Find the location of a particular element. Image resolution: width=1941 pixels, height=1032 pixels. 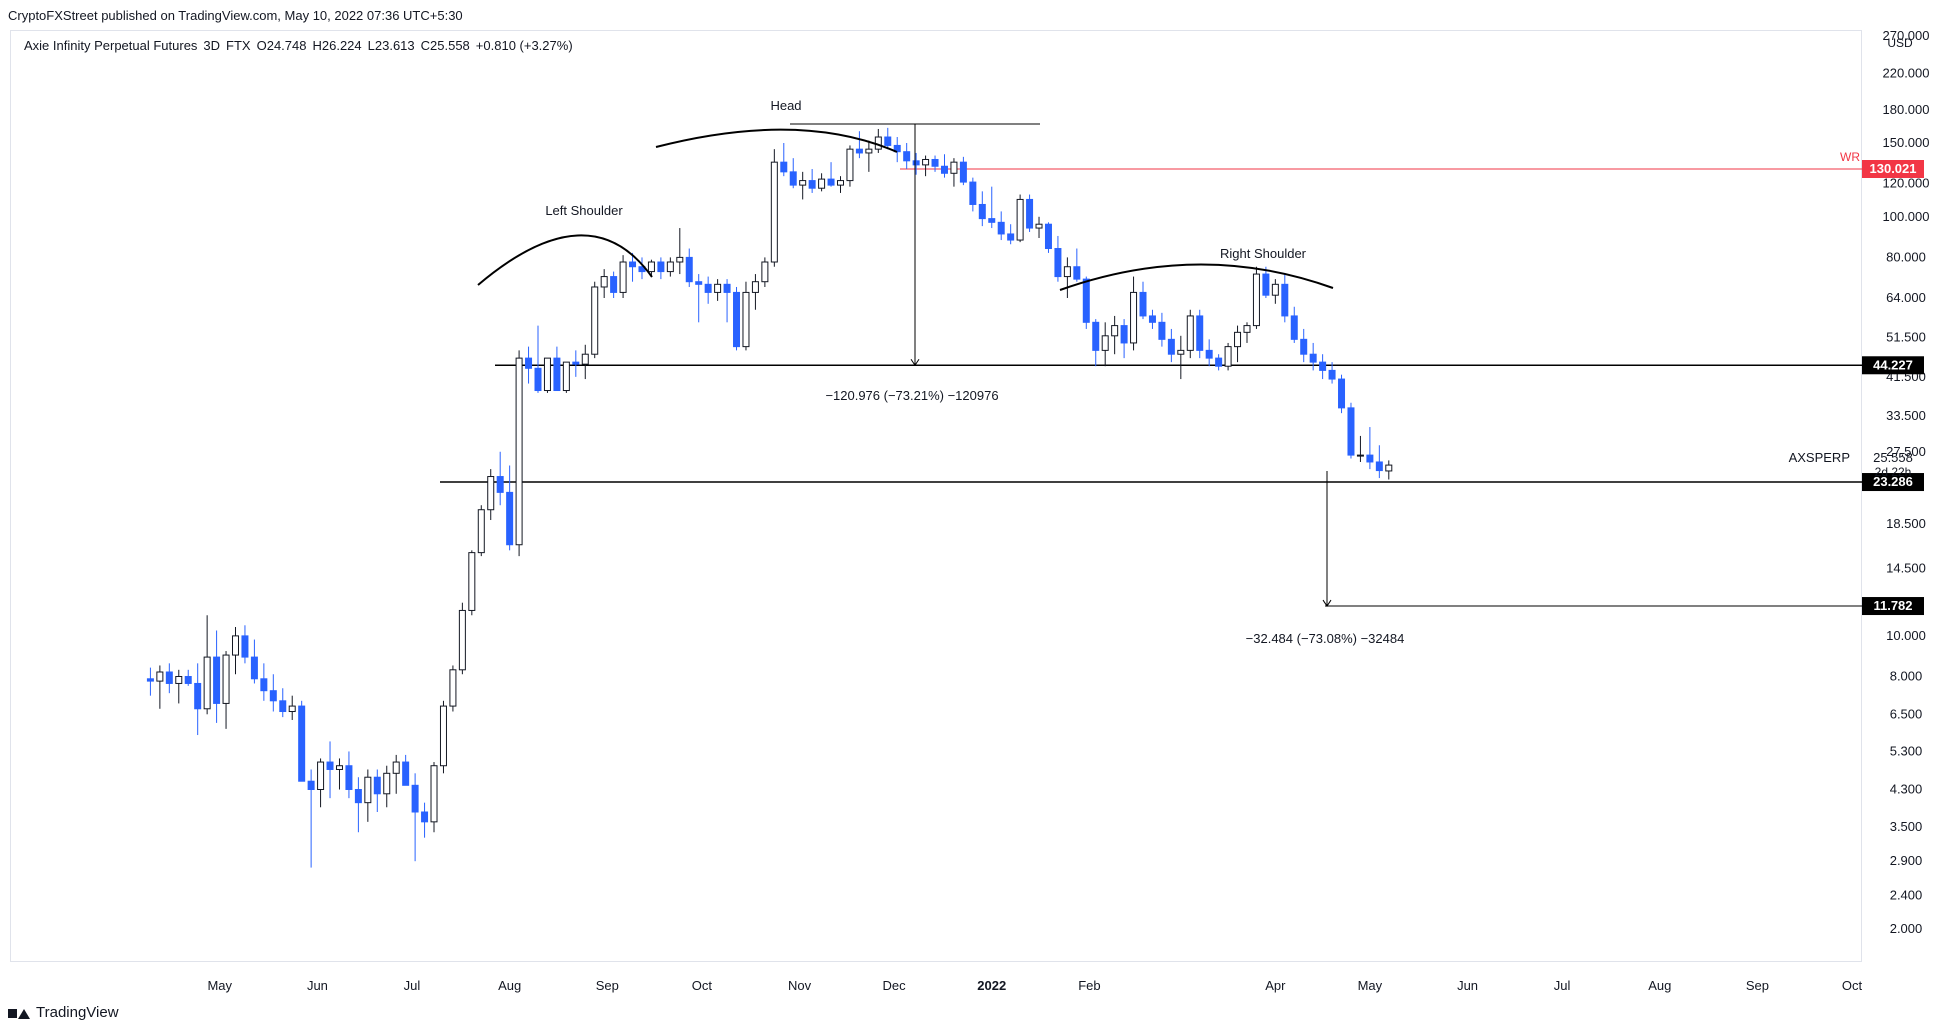

last-price-symbol: AXSPERP is located at coordinates (1819, 457).